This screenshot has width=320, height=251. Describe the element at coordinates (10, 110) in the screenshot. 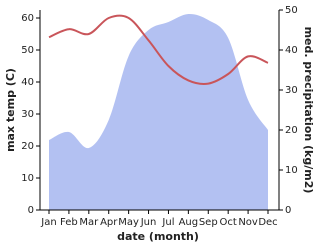

I see `y-axis-label: max temp (C)` at that location.